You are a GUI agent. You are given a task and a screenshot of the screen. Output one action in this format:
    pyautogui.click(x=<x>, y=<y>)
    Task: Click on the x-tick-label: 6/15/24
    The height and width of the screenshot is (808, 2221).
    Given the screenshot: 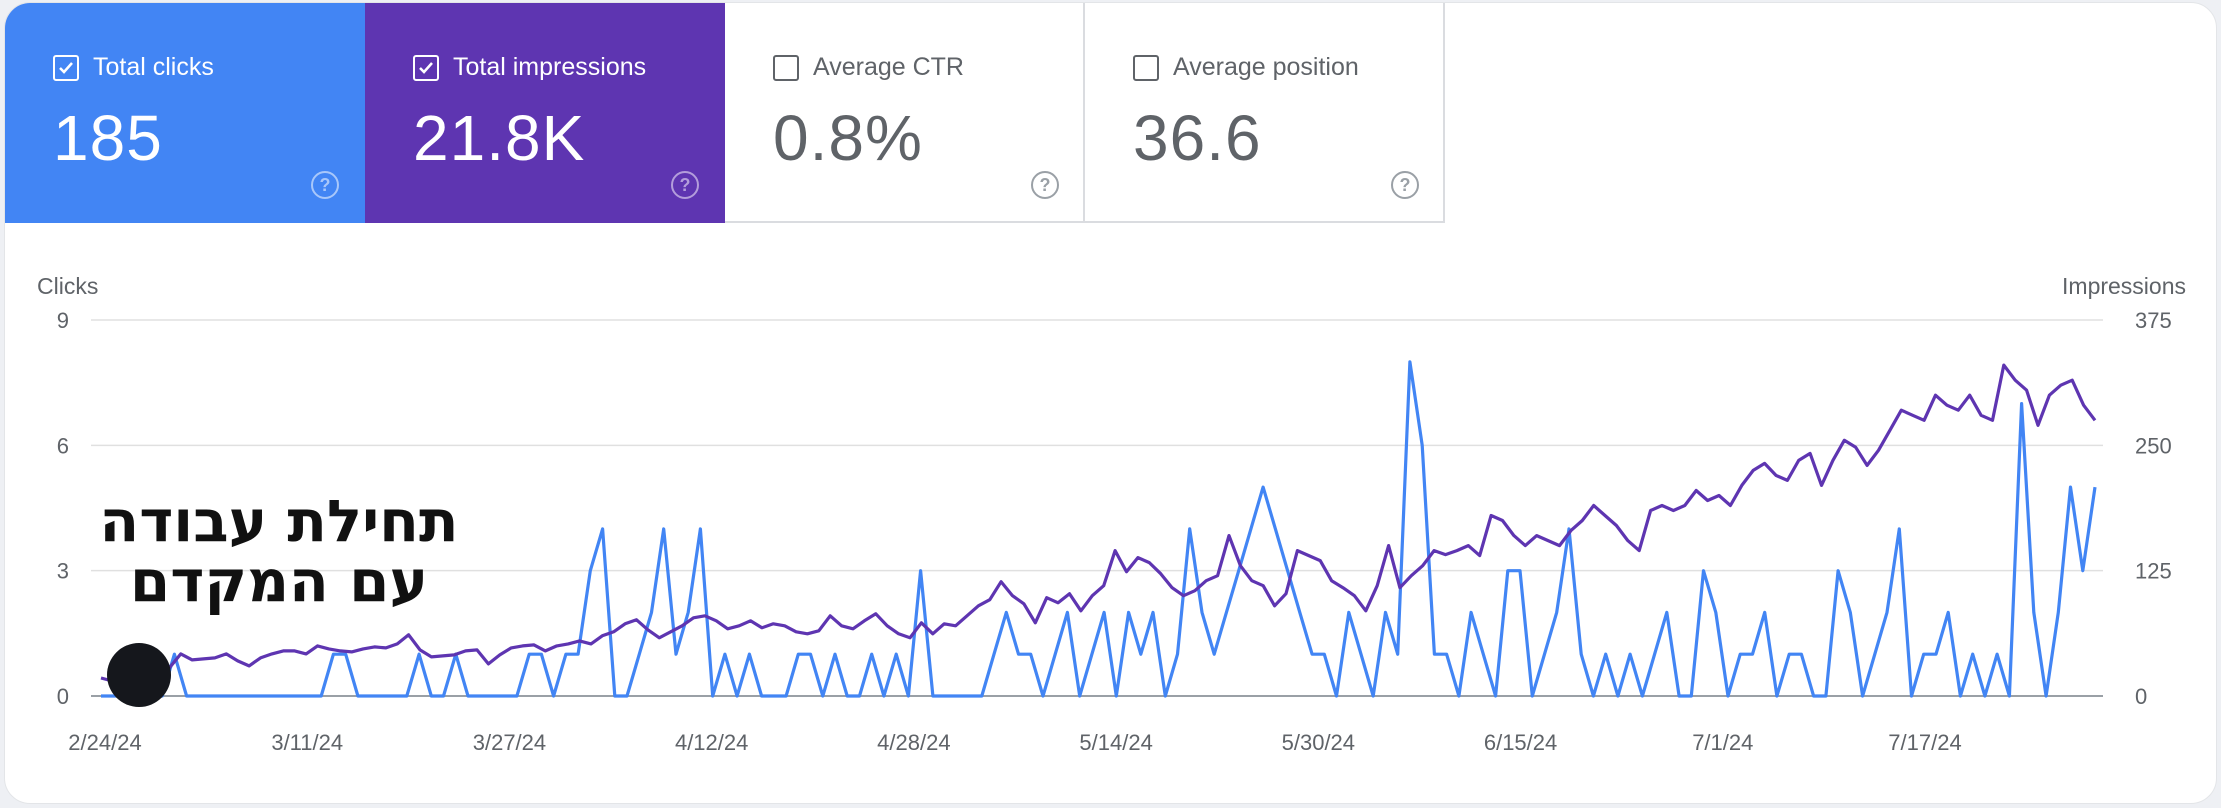 What is the action you would take?
    pyautogui.click(x=1520, y=742)
    